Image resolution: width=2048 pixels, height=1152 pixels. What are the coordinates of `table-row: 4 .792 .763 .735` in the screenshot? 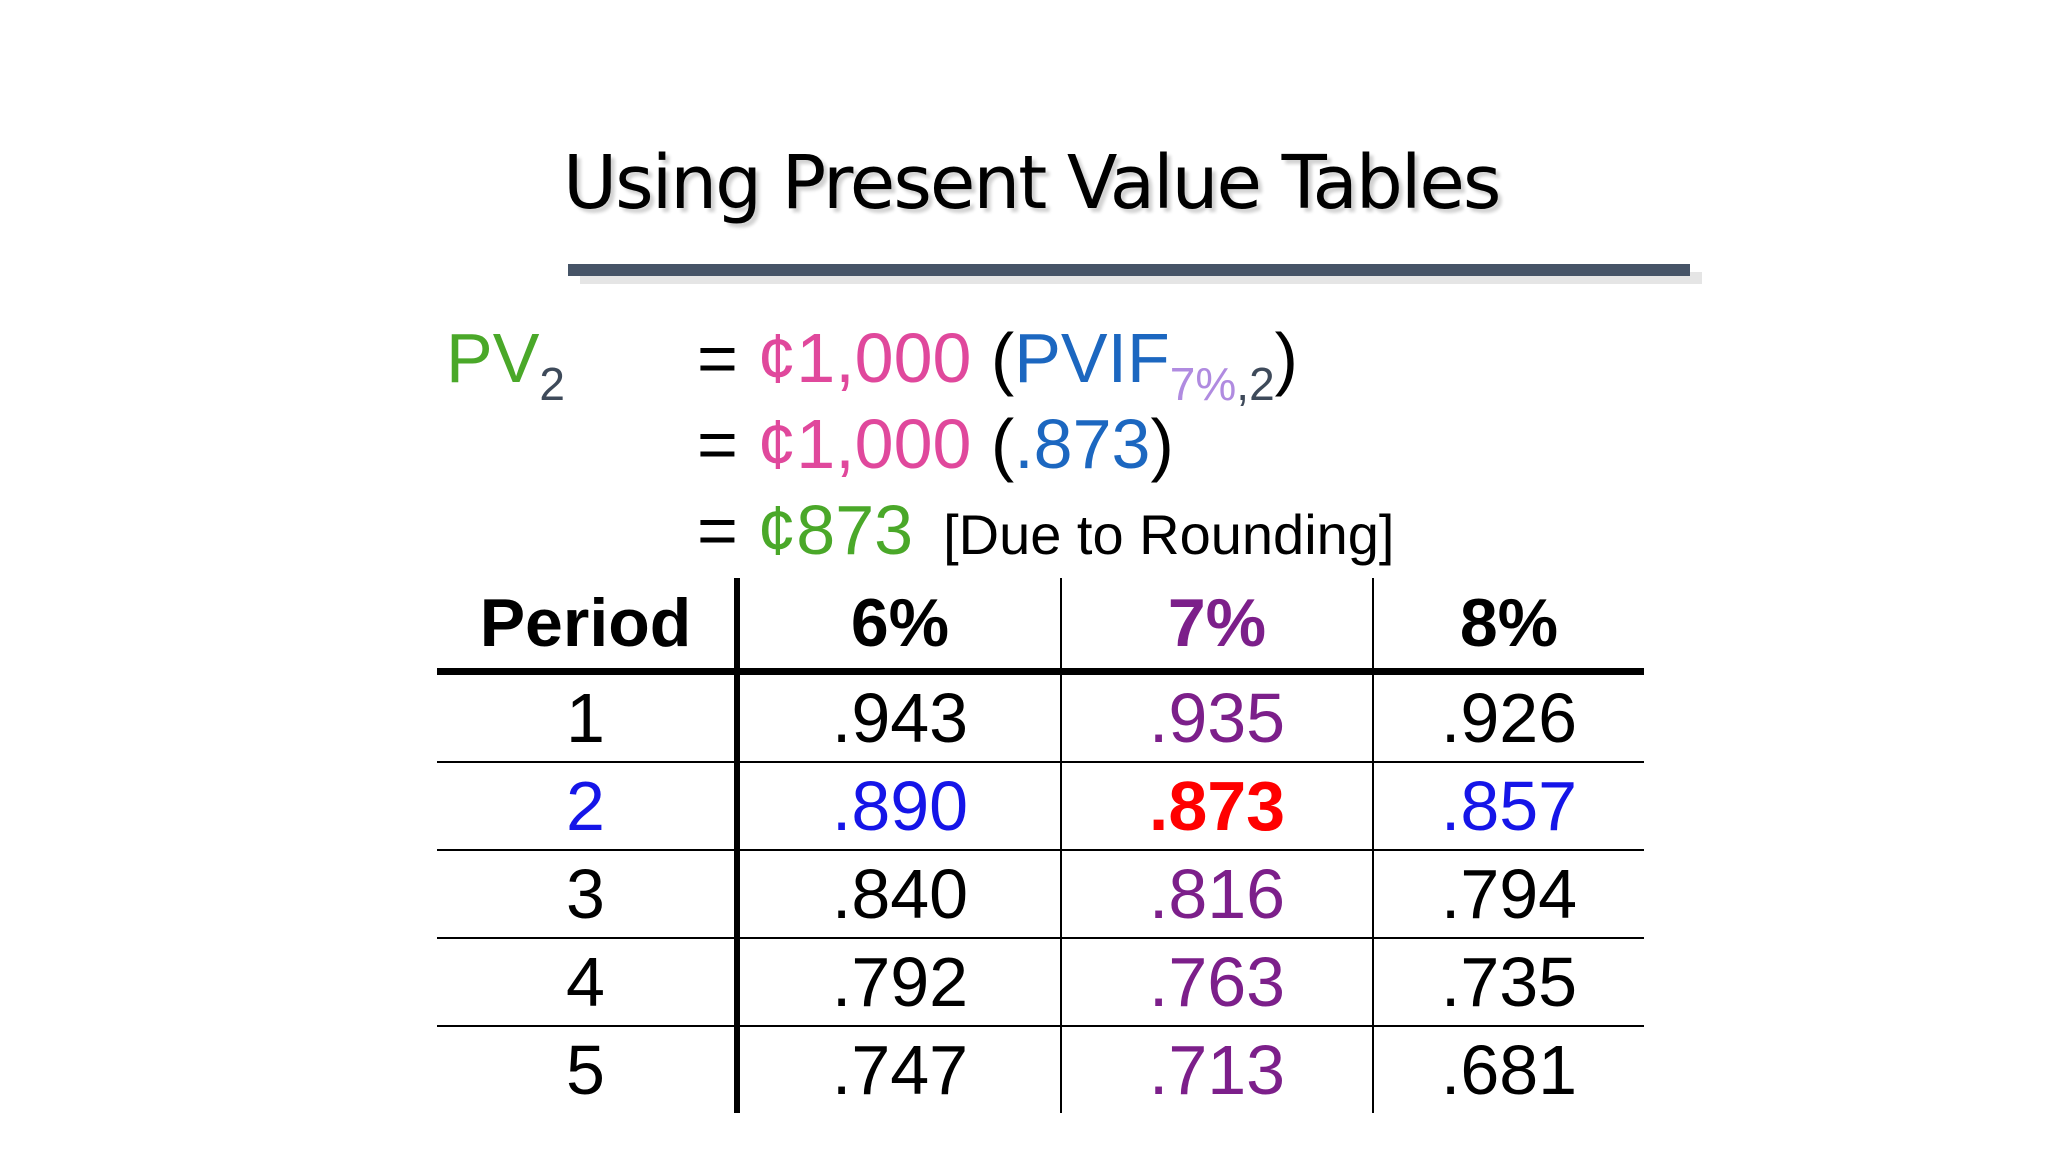 It's located at (1040, 982).